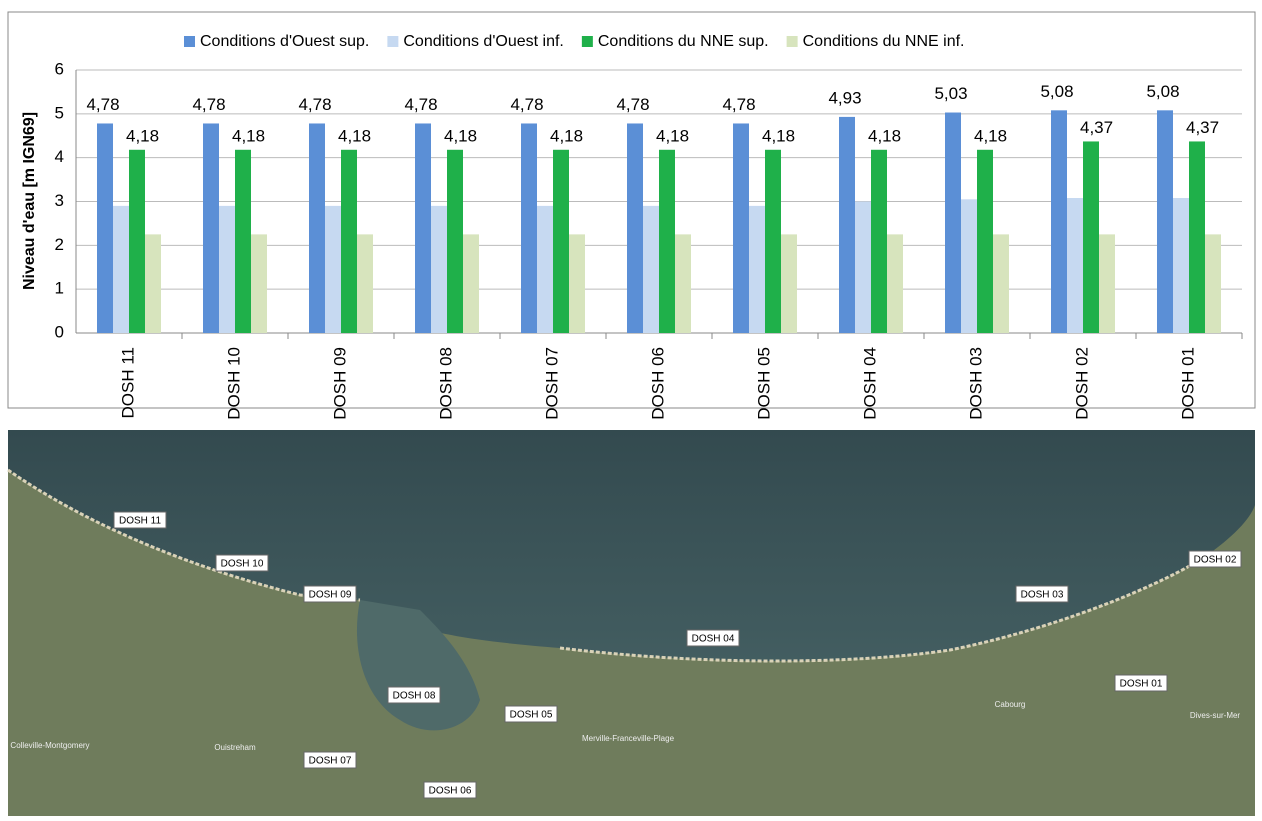  What do you see at coordinates (628, 738) in the screenshot?
I see `place-name: Merville-Franceville-Plage` at bounding box center [628, 738].